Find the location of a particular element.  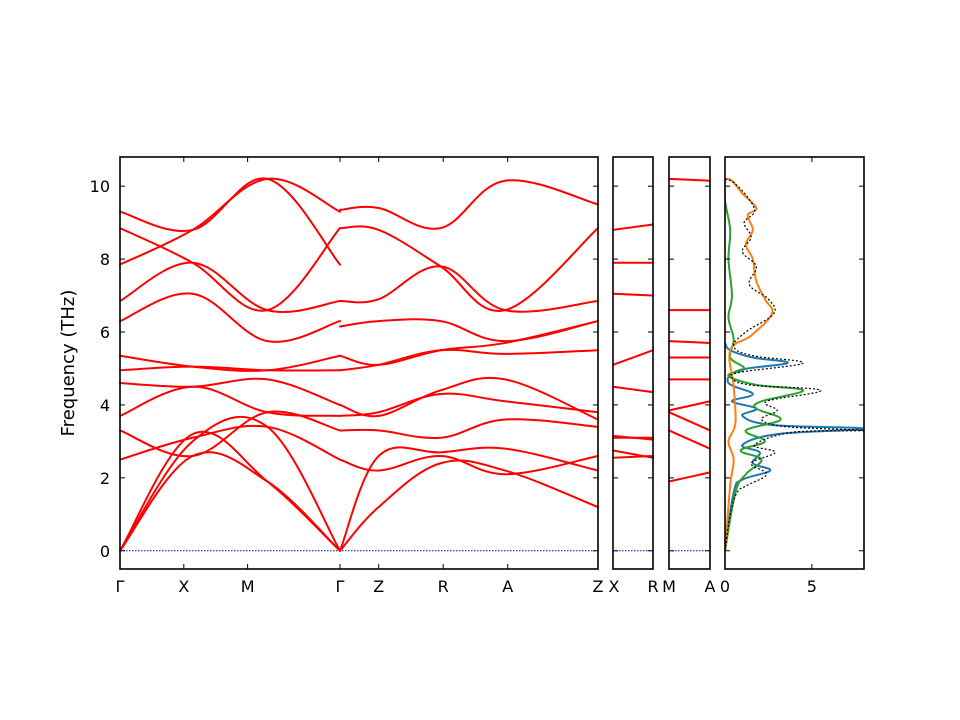

y-tick-label: 0 is located at coordinates (105, 551).